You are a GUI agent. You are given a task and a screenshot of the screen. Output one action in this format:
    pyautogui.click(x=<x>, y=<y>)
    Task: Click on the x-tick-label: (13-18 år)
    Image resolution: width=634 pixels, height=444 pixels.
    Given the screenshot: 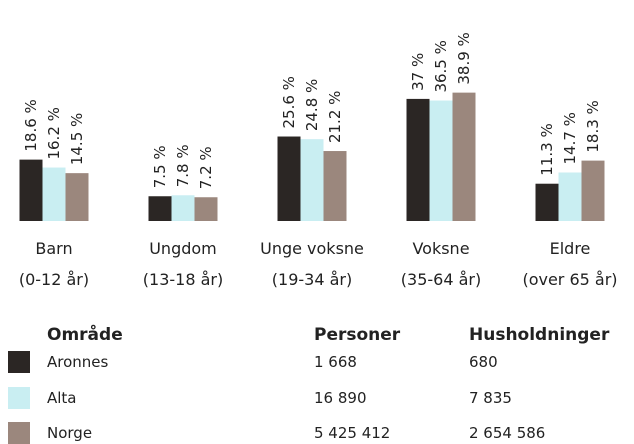 What is the action you would take?
    pyautogui.click(x=183, y=279)
    